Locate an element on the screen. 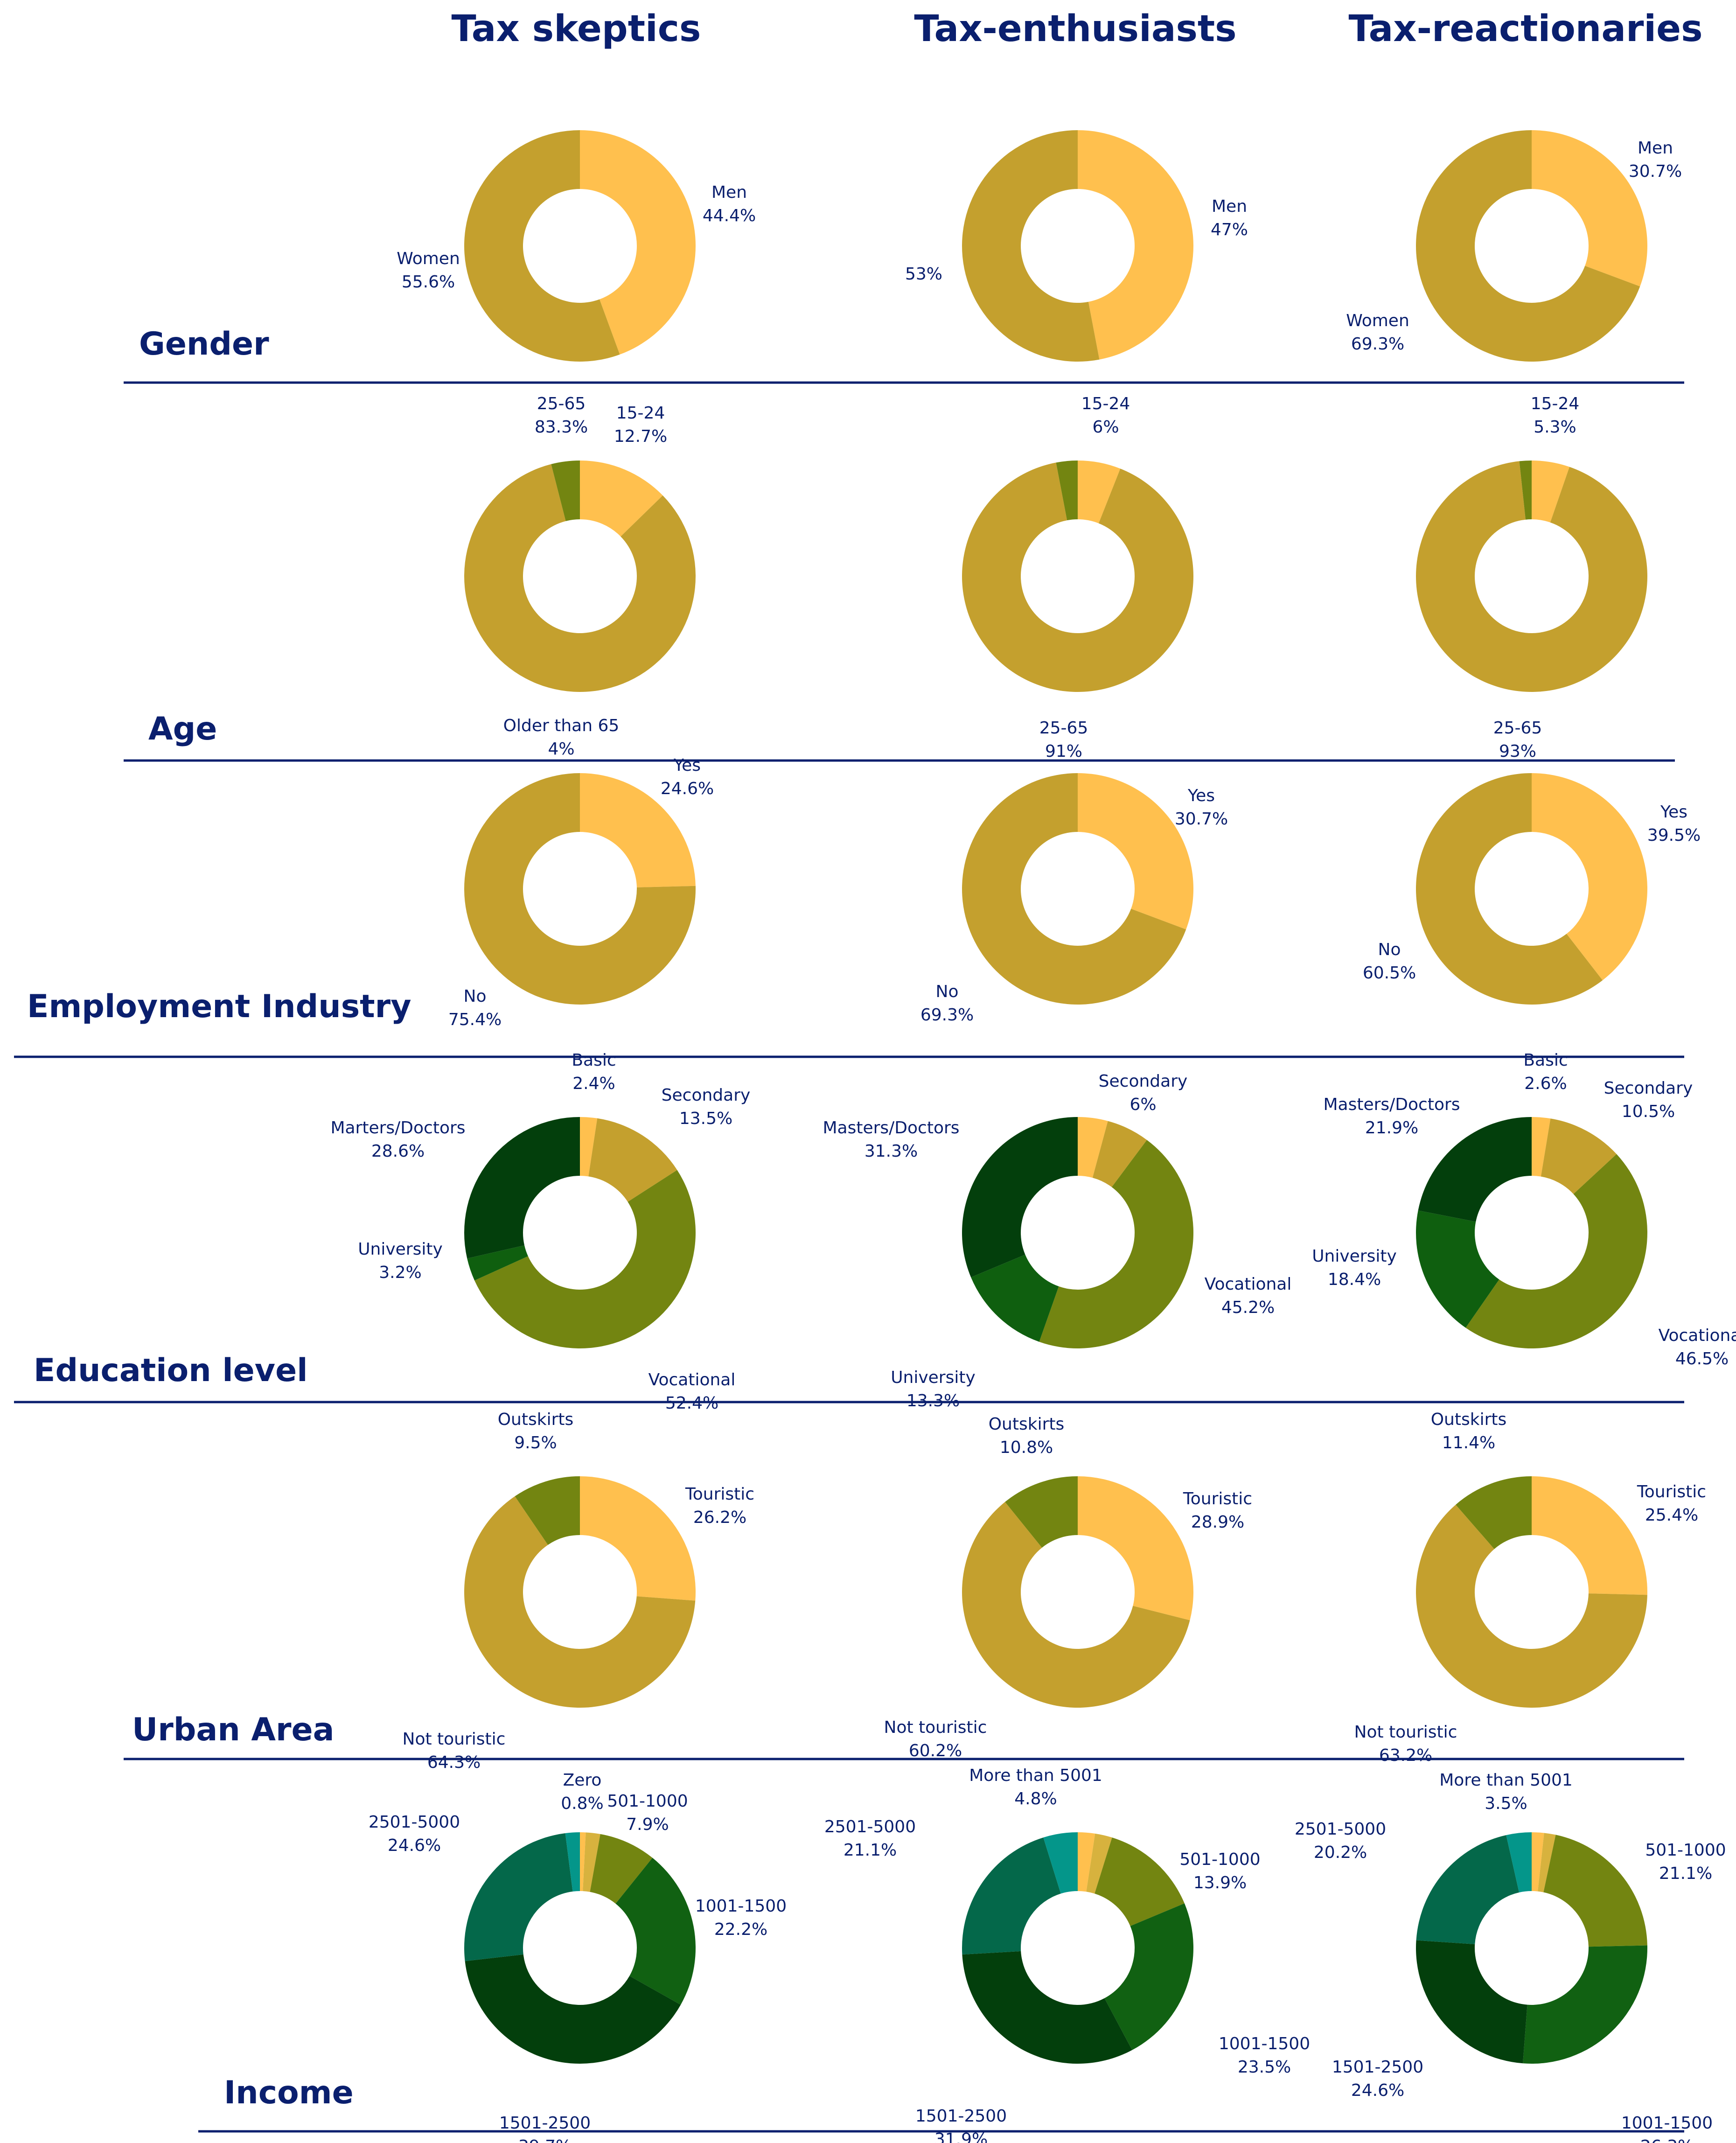 The width and height of the screenshot is (1736, 2143). donut-age-tax-reactionaries: 15-24 5.3% 25-65 93% is located at coordinates (1531, 577).